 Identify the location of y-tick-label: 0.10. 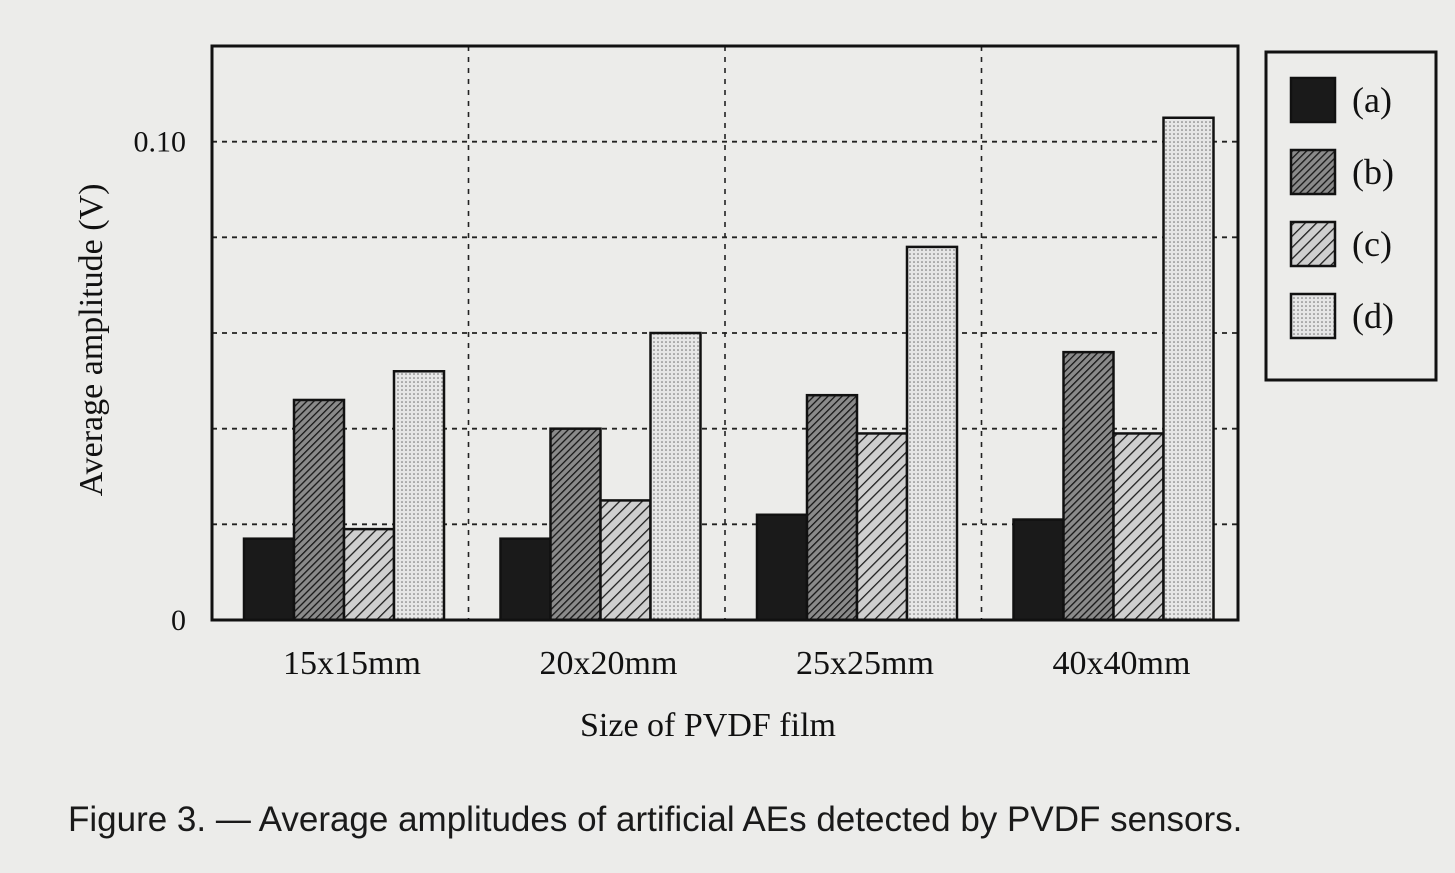
(160, 142).